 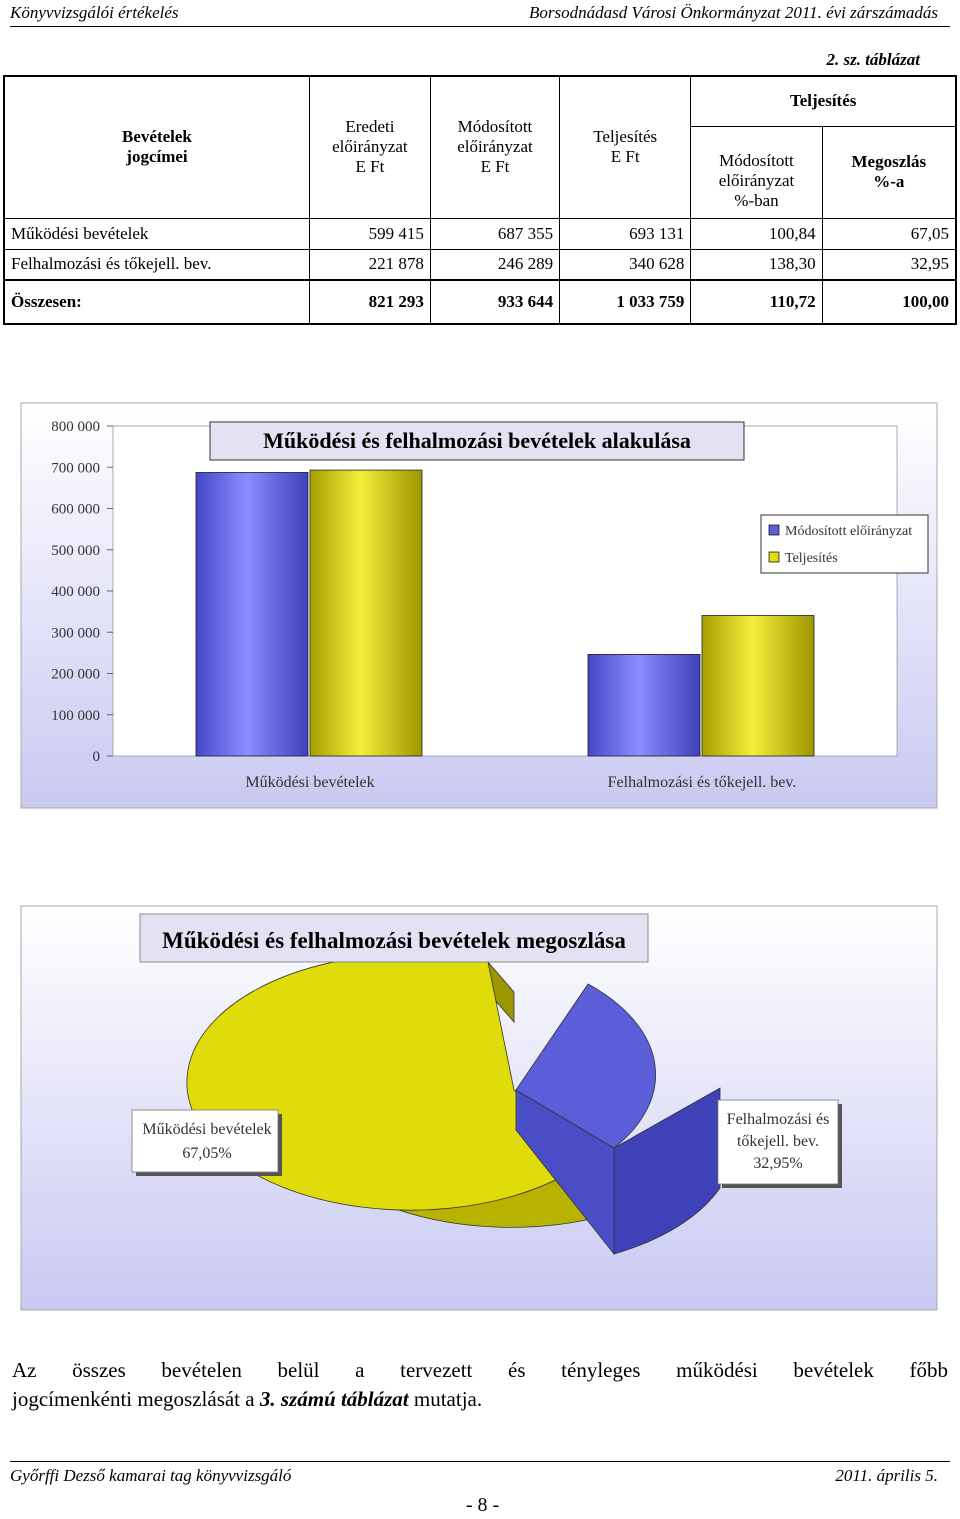 I want to click on th-pct-modositott: Módosított előirányzat %-ban, so click(x=756, y=172).